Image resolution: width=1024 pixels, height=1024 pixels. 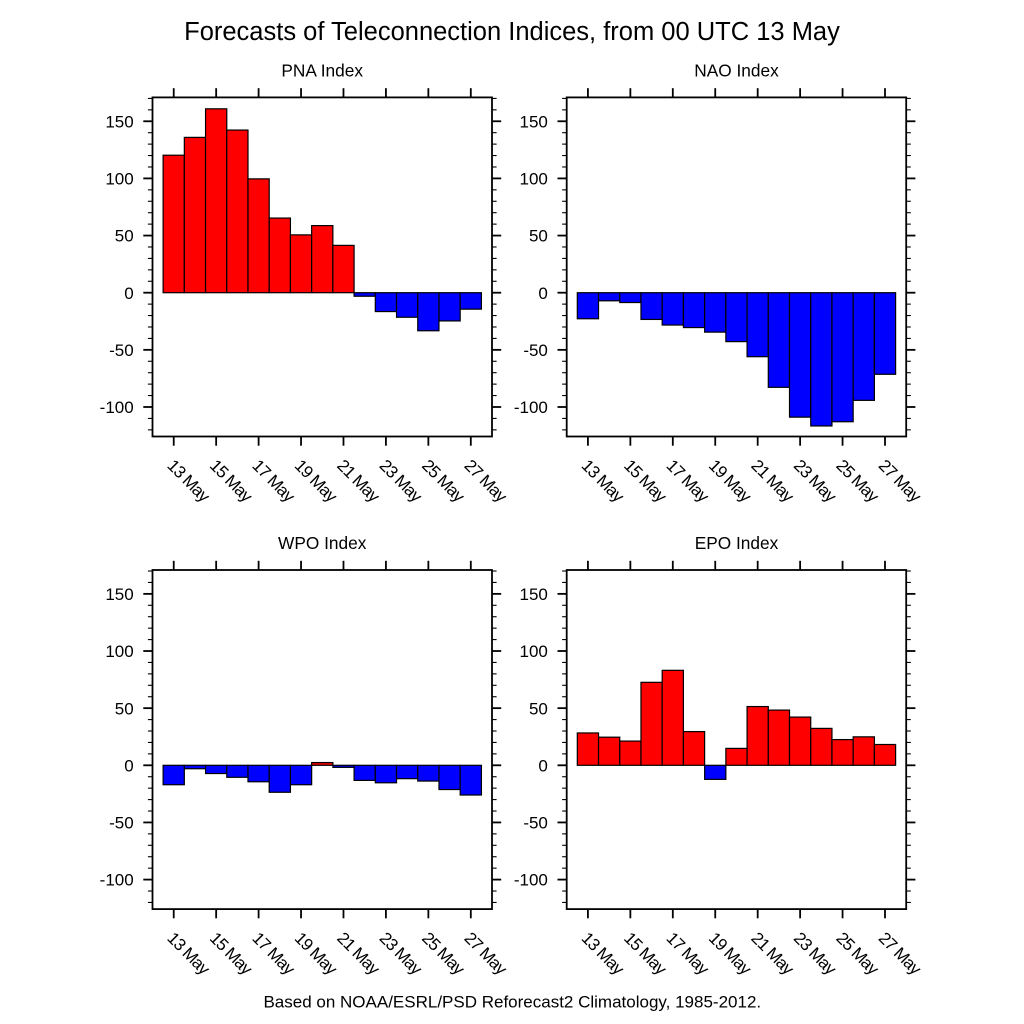 What do you see at coordinates (737, 543) in the screenshot?
I see `svg-text: EPO Index` at bounding box center [737, 543].